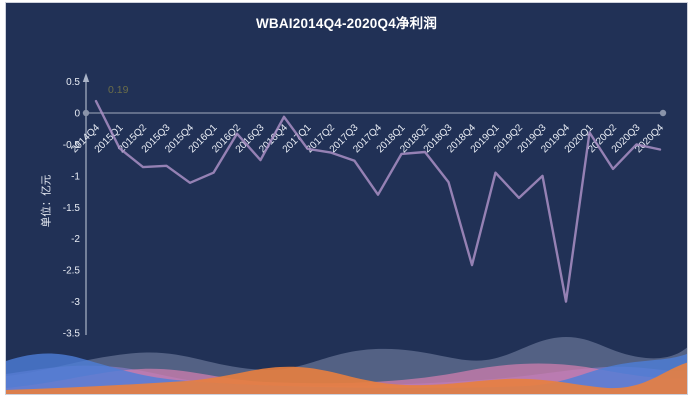 The width and height of the screenshot is (693, 405). Describe the element at coordinates (86, 113) in the screenshot. I see `zero-line-left-dot` at that location.